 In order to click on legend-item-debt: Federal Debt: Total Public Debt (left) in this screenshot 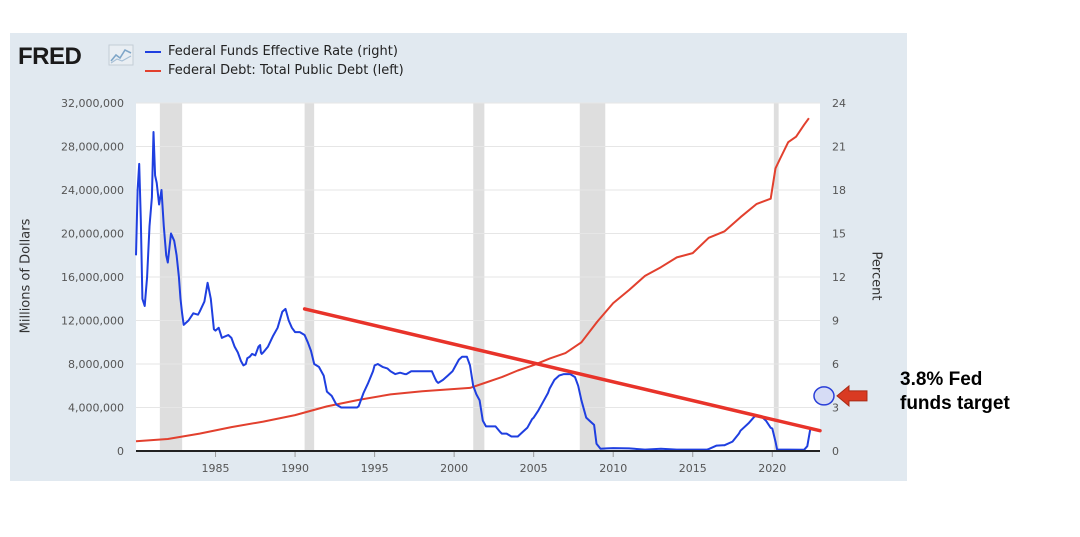, I will do `click(274, 70)`.